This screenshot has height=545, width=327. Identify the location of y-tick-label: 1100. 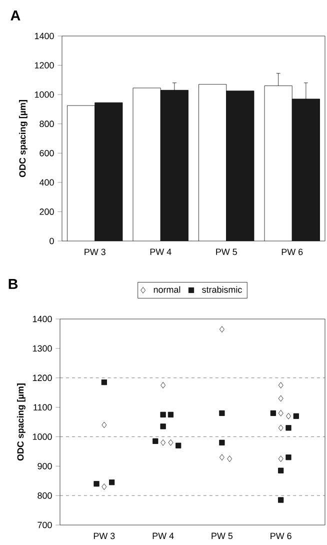
(43, 407).